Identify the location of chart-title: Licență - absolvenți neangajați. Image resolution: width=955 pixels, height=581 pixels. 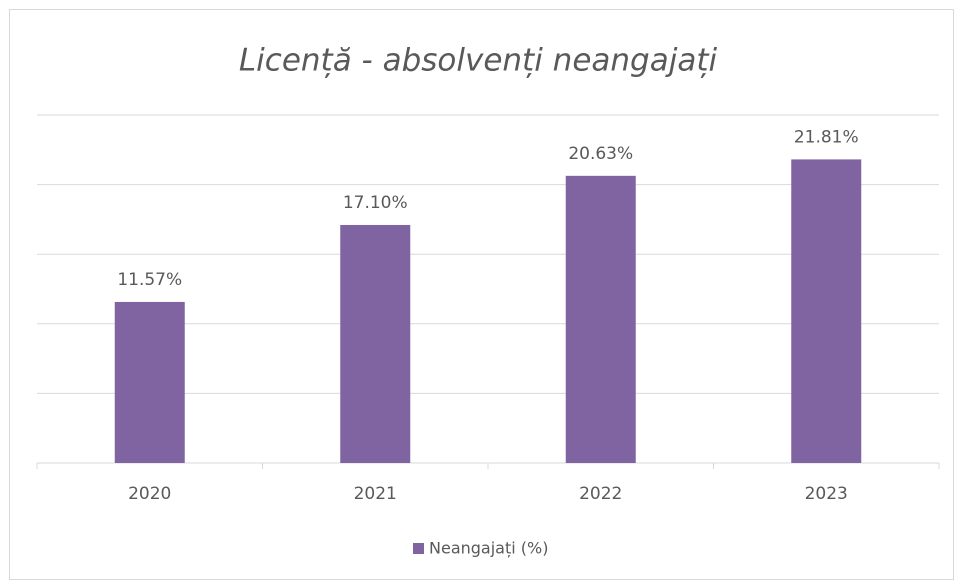
(478, 61).